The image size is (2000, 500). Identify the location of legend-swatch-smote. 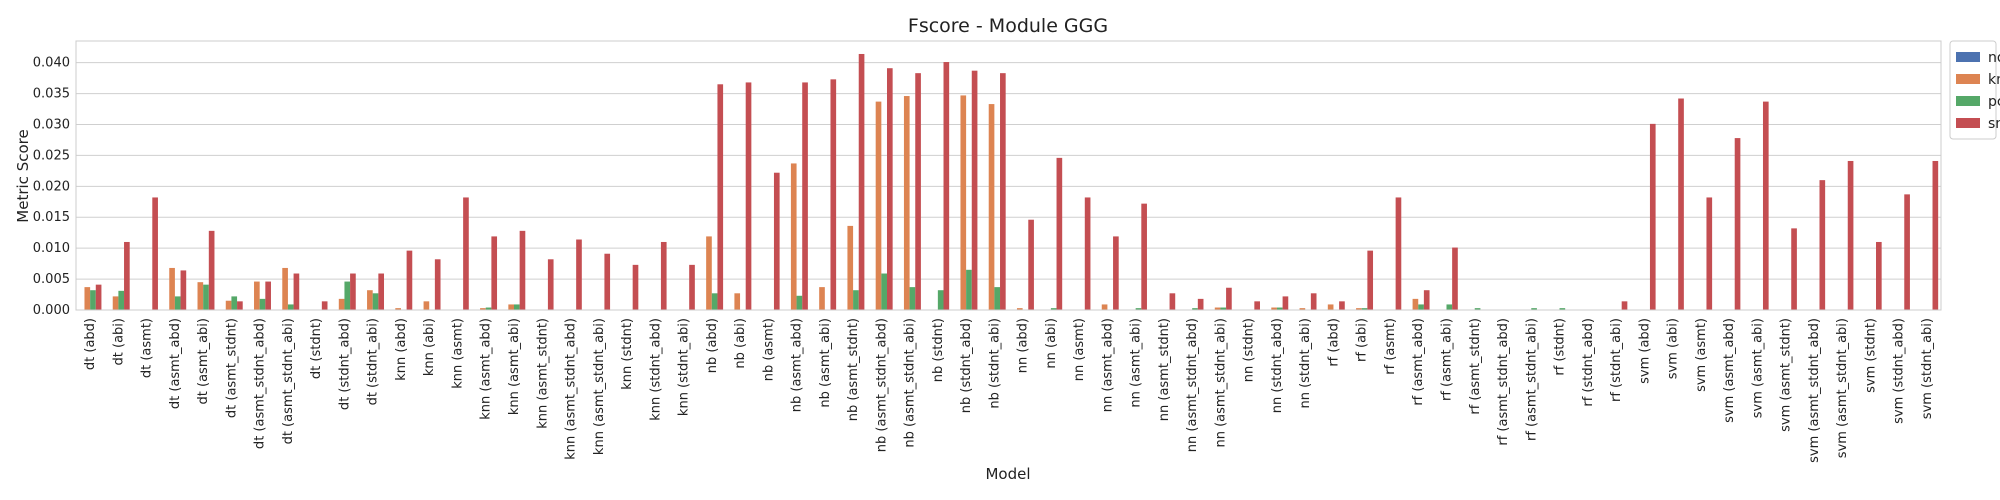
(1968, 123).